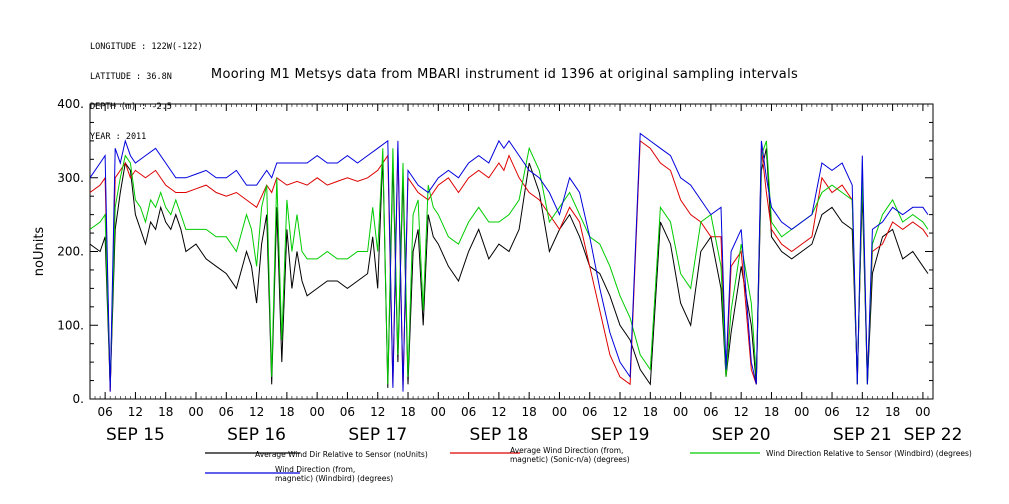 The image size is (1009, 504). Describe the element at coordinates (78, 399) in the screenshot. I see `y-tick-label: 0.` at that location.